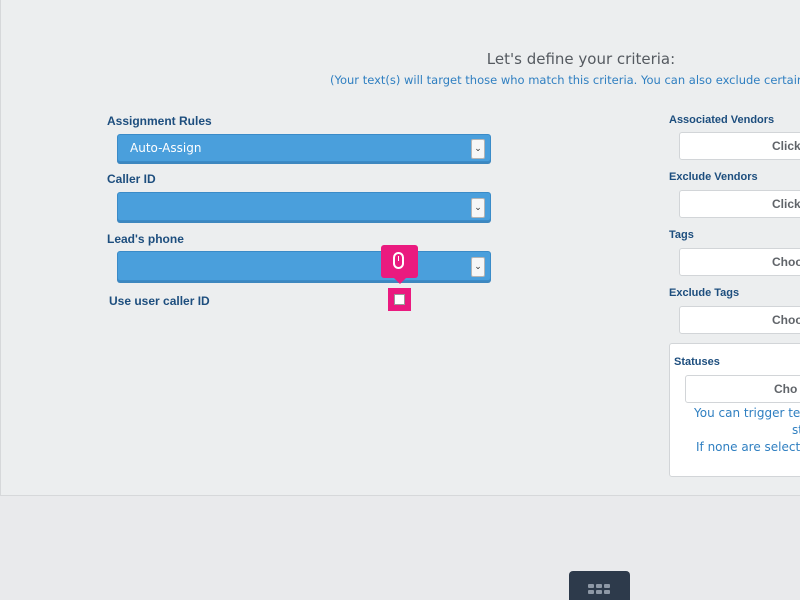 Image resolution: width=800 pixels, height=600 pixels. Describe the element at coordinates (304, 266) in the screenshot. I see `leads-phone-select: ⌄` at that location.